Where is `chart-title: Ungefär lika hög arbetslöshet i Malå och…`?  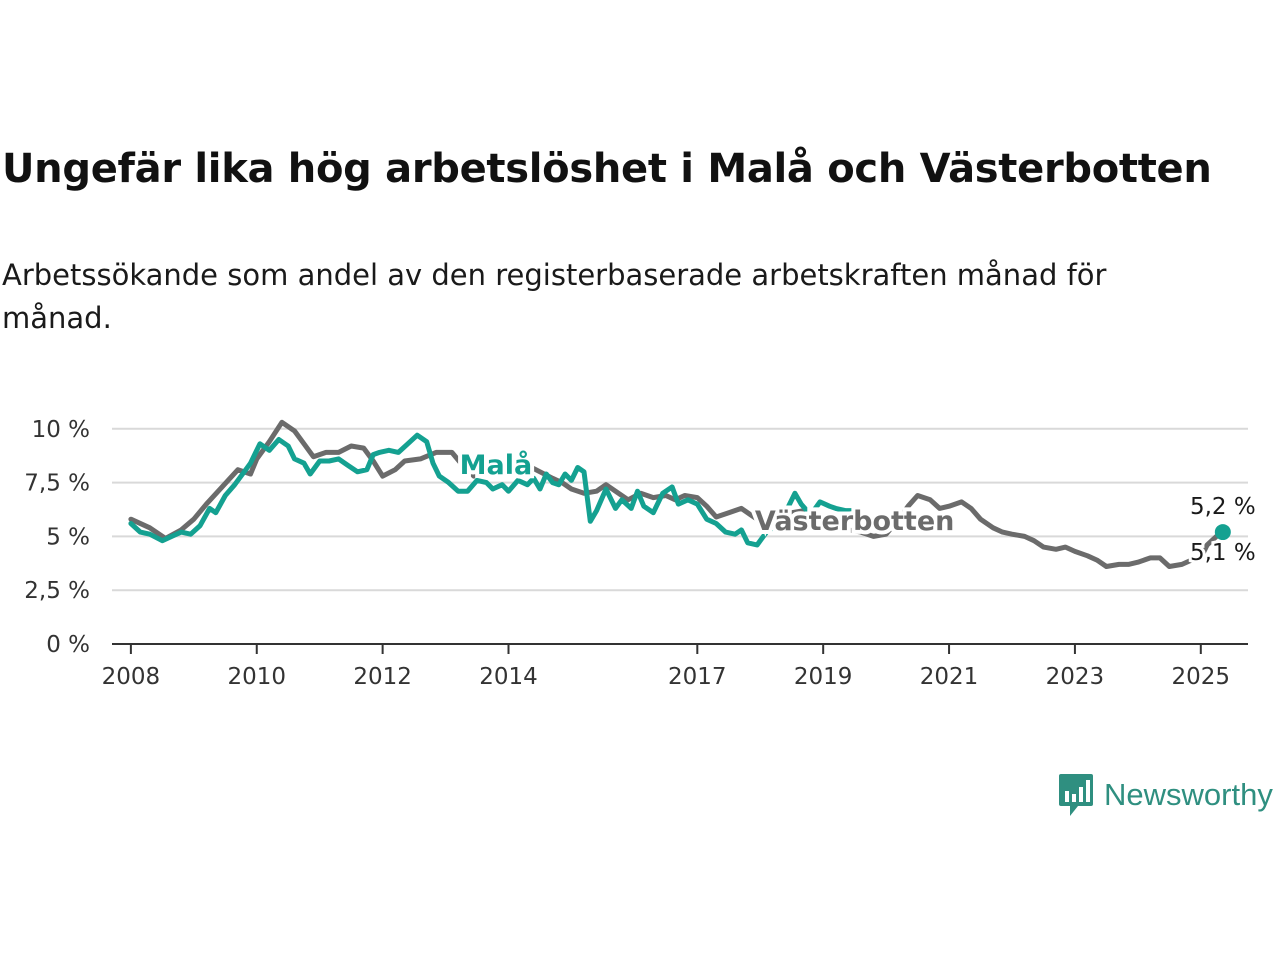 chart-title: Ungefär lika hög arbetslöshet i Malå och… is located at coordinates (607, 169).